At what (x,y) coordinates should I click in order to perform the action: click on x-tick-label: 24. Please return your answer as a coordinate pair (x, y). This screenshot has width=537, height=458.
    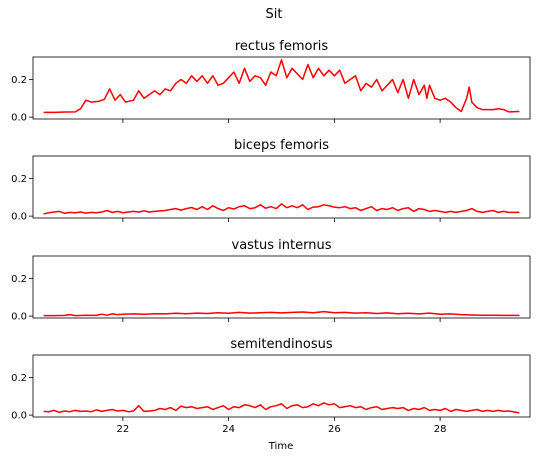
    Looking at the image, I should click on (228, 429).